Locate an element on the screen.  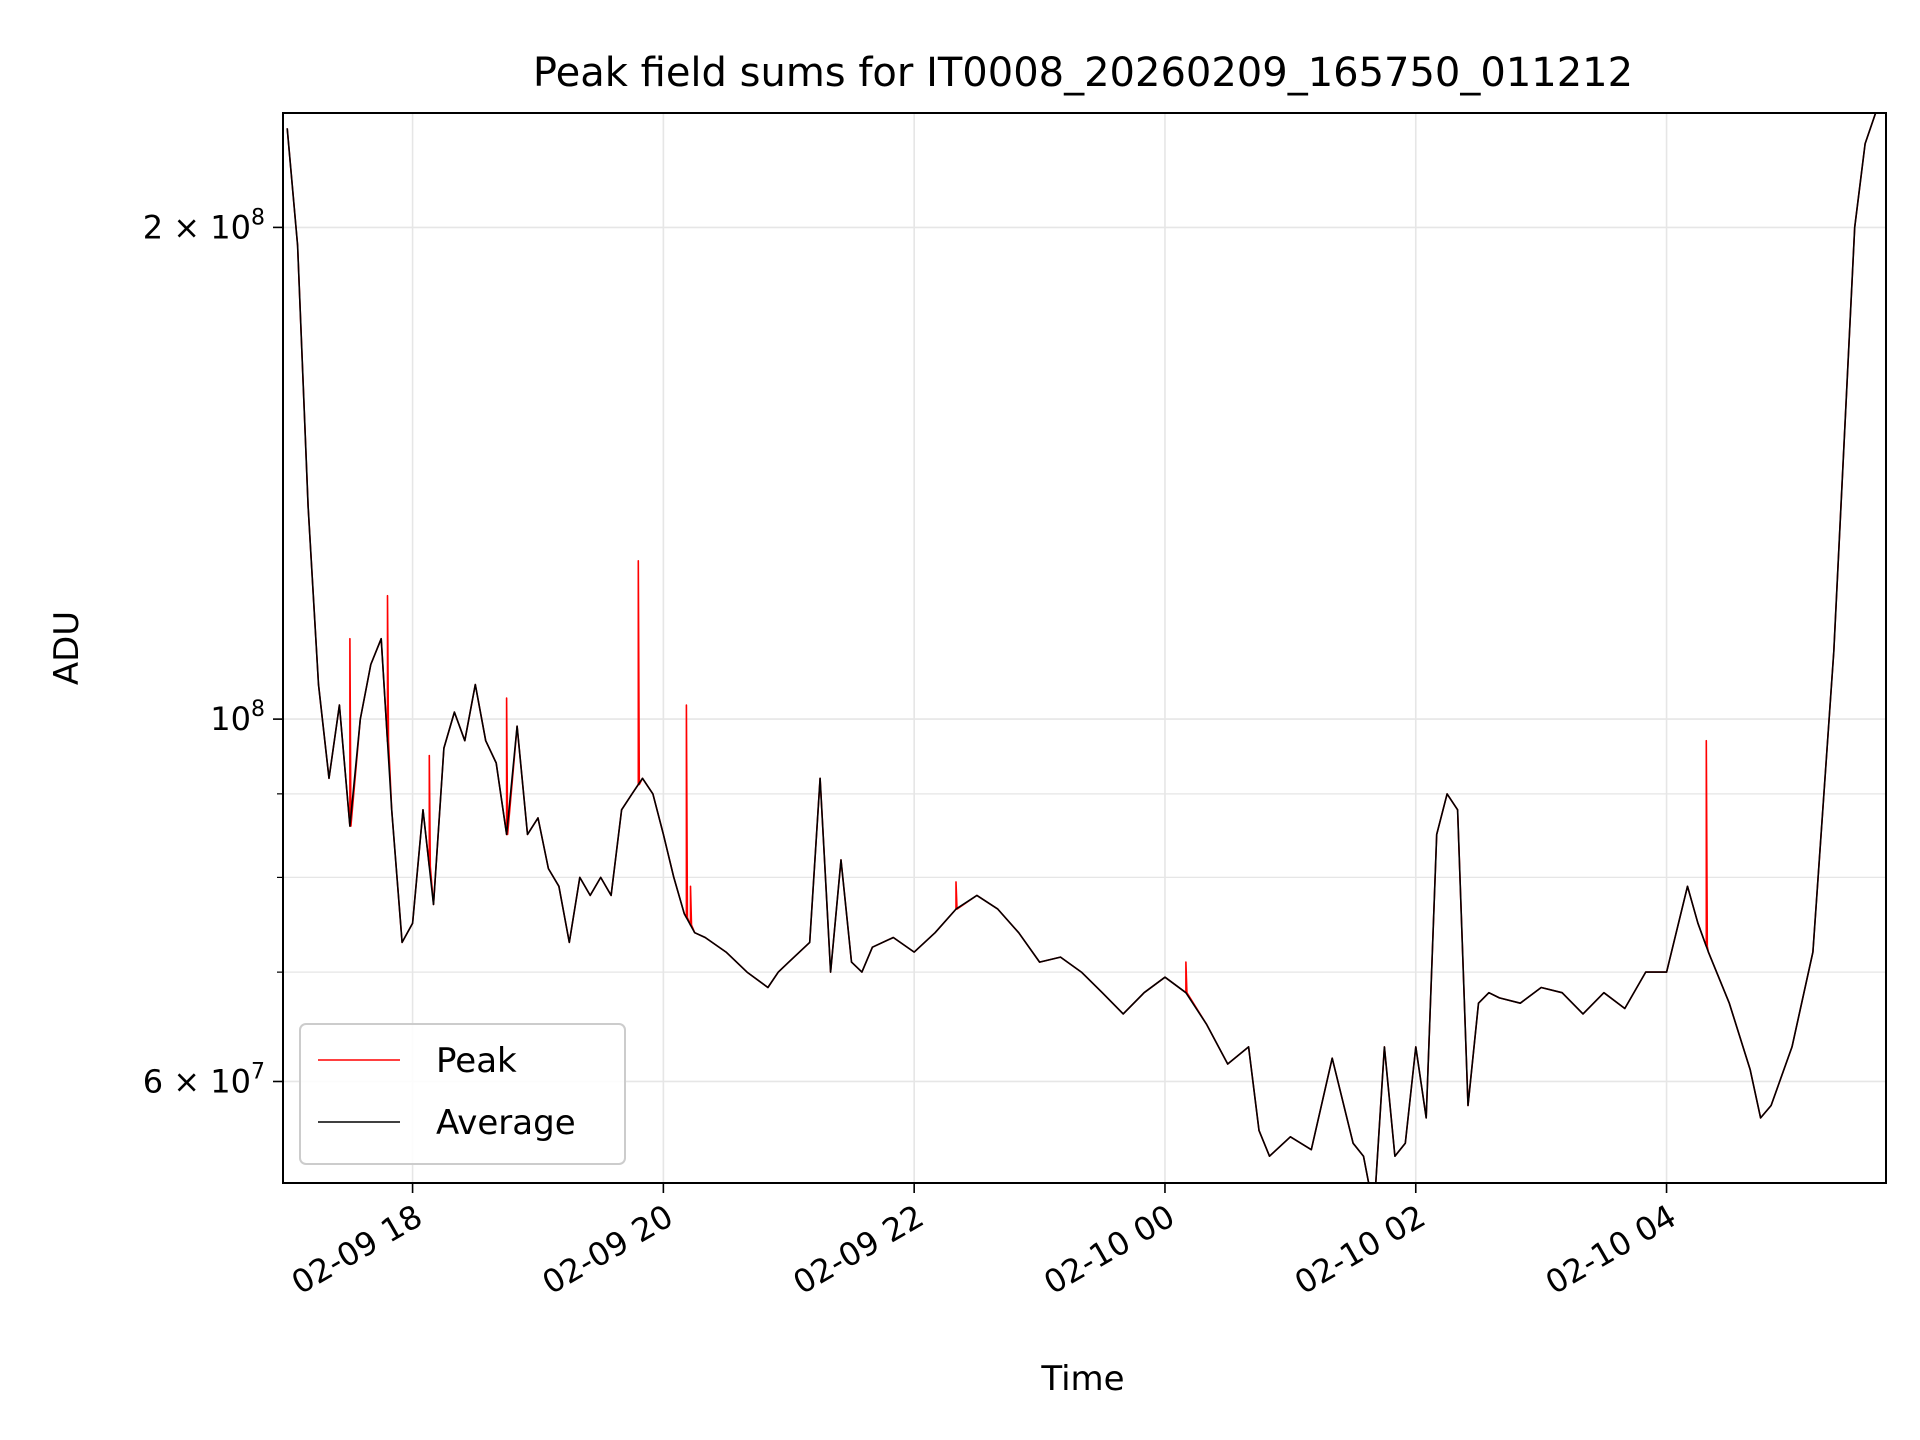
legend-peak-label: Peak is located at coordinates (476, 1061).